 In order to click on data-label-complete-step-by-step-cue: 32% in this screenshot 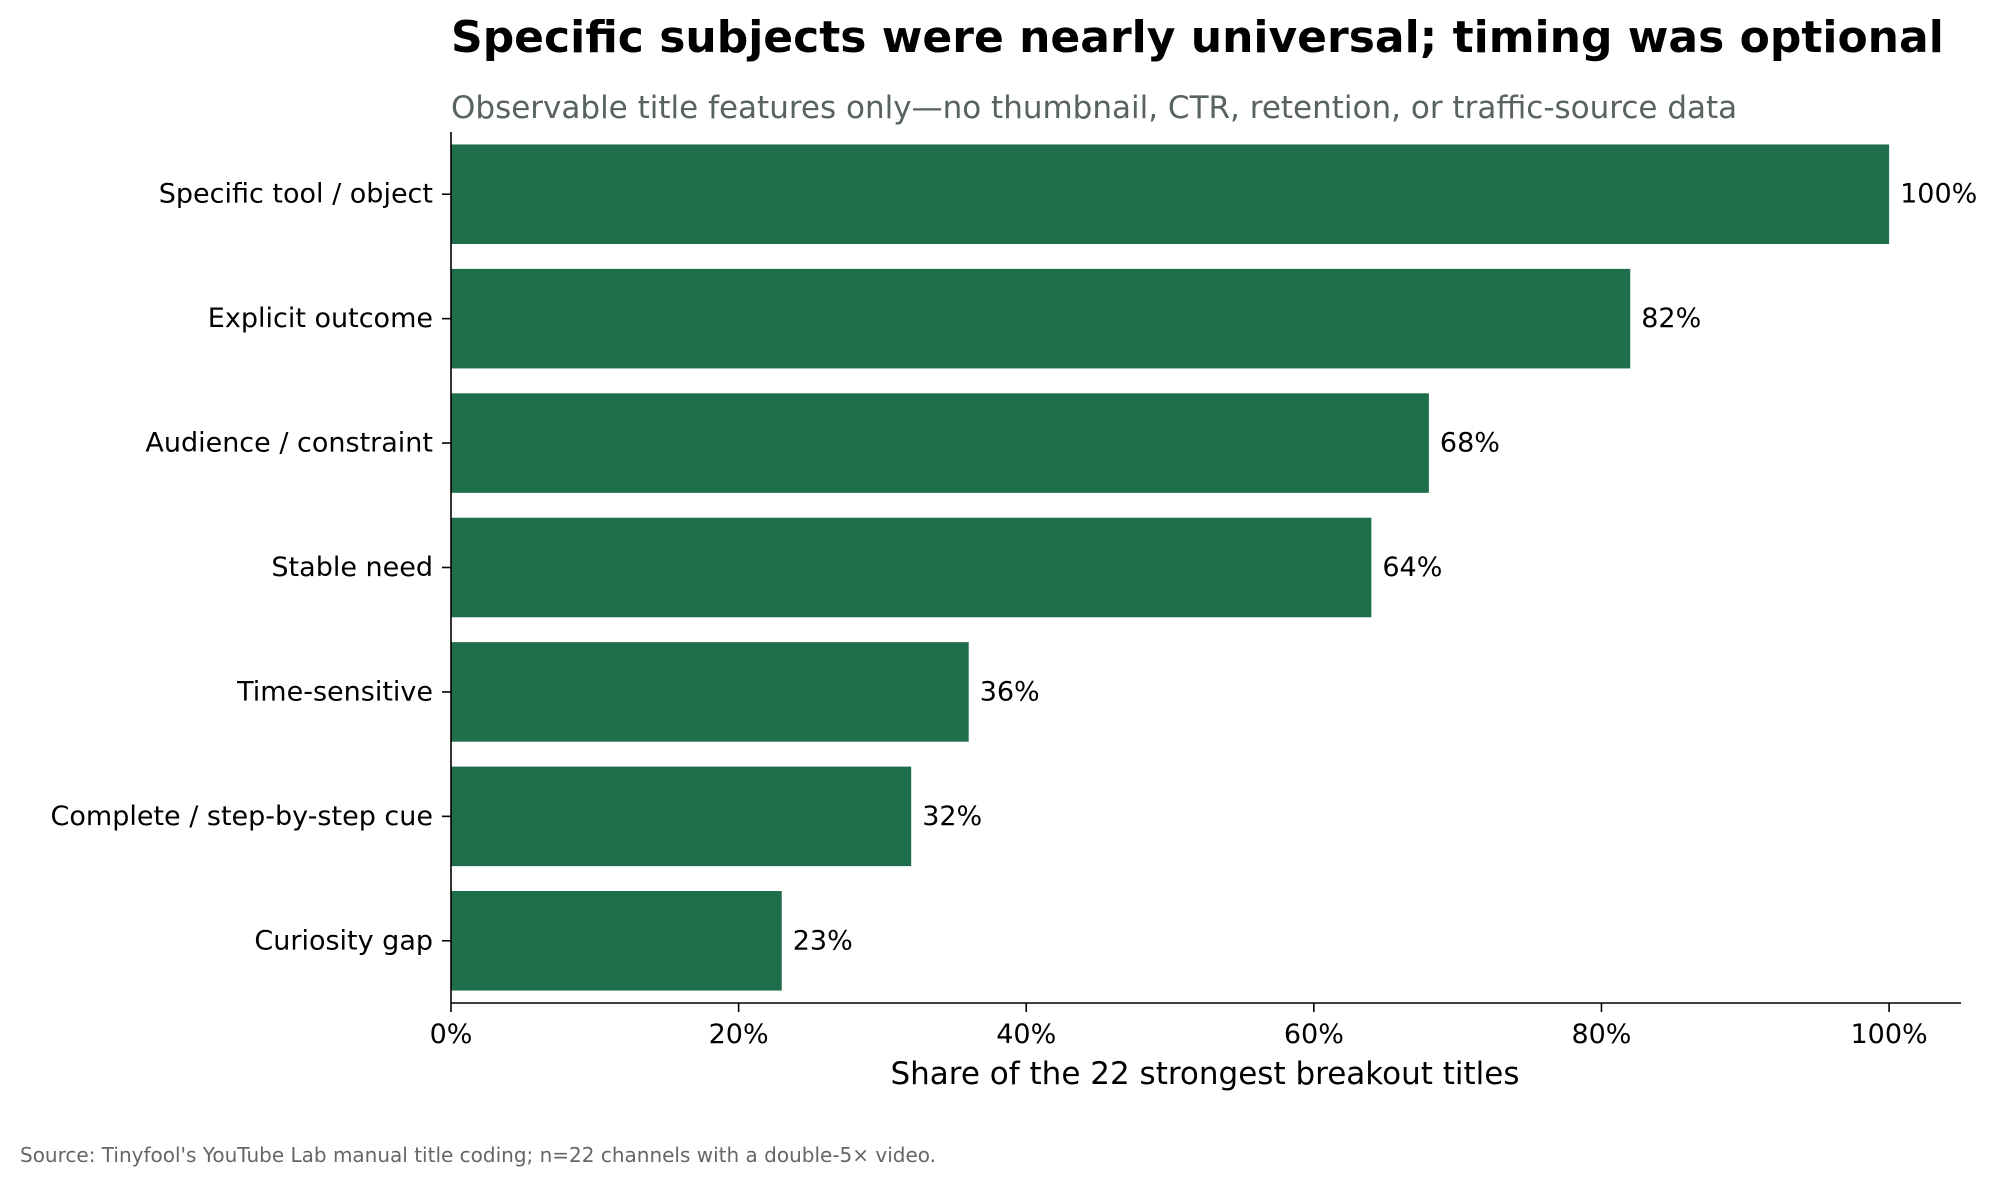, I will do `click(952, 816)`.